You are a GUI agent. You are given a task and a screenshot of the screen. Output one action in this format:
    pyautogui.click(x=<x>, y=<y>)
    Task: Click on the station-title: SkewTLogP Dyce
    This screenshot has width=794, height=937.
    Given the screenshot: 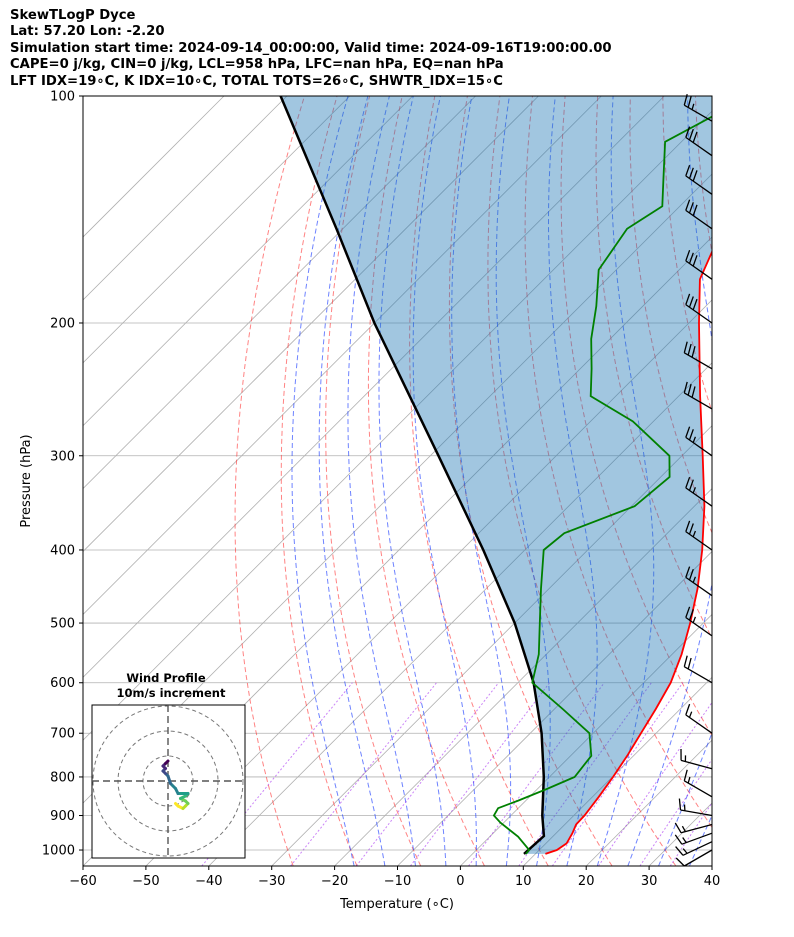 What is the action you would take?
    pyautogui.click(x=73, y=15)
    